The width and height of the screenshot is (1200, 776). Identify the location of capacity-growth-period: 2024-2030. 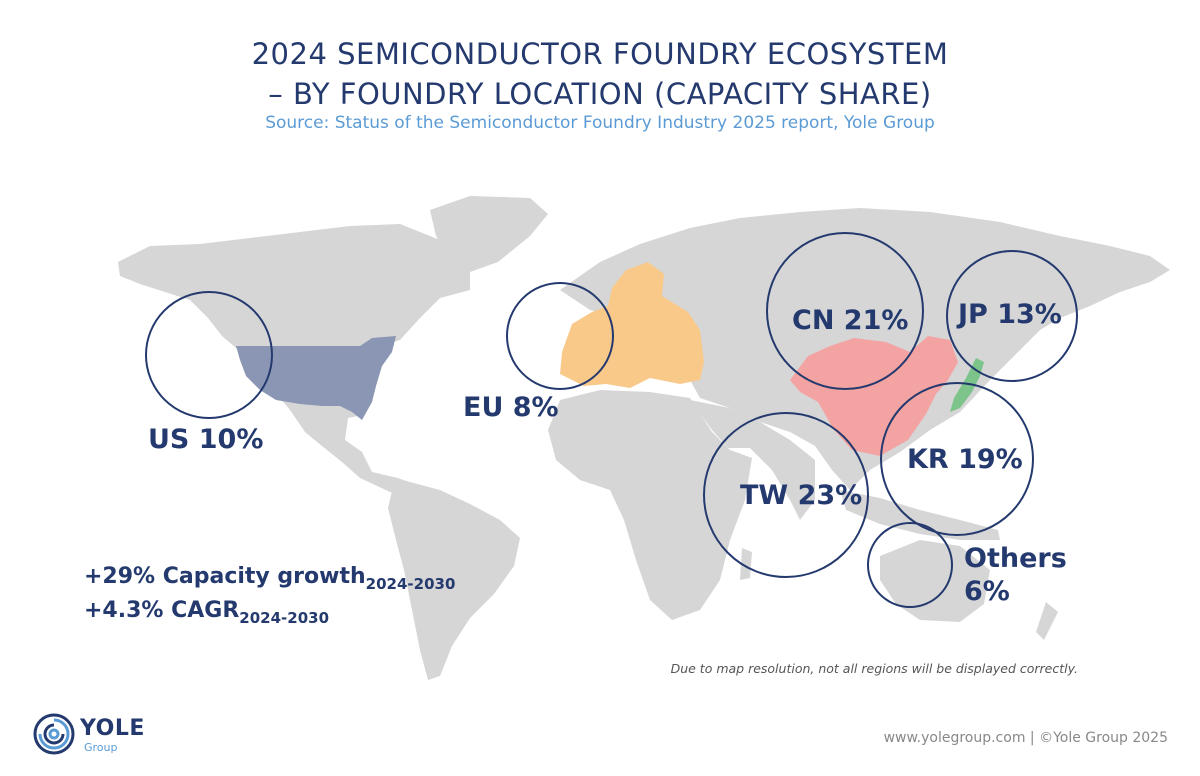
(410, 584).